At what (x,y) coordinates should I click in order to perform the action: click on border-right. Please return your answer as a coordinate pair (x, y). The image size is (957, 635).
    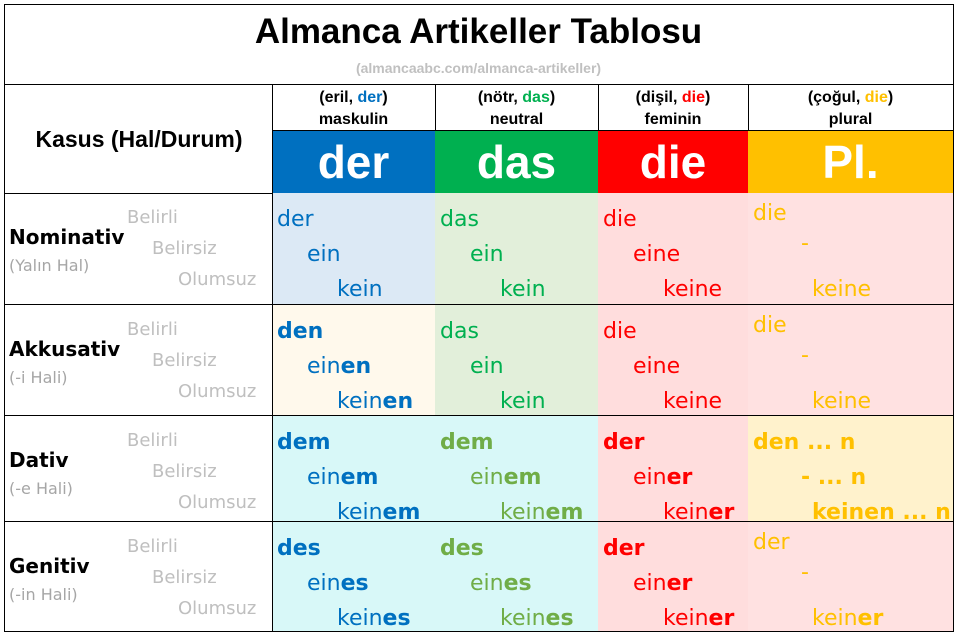
    Looking at the image, I should click on (953, 318).